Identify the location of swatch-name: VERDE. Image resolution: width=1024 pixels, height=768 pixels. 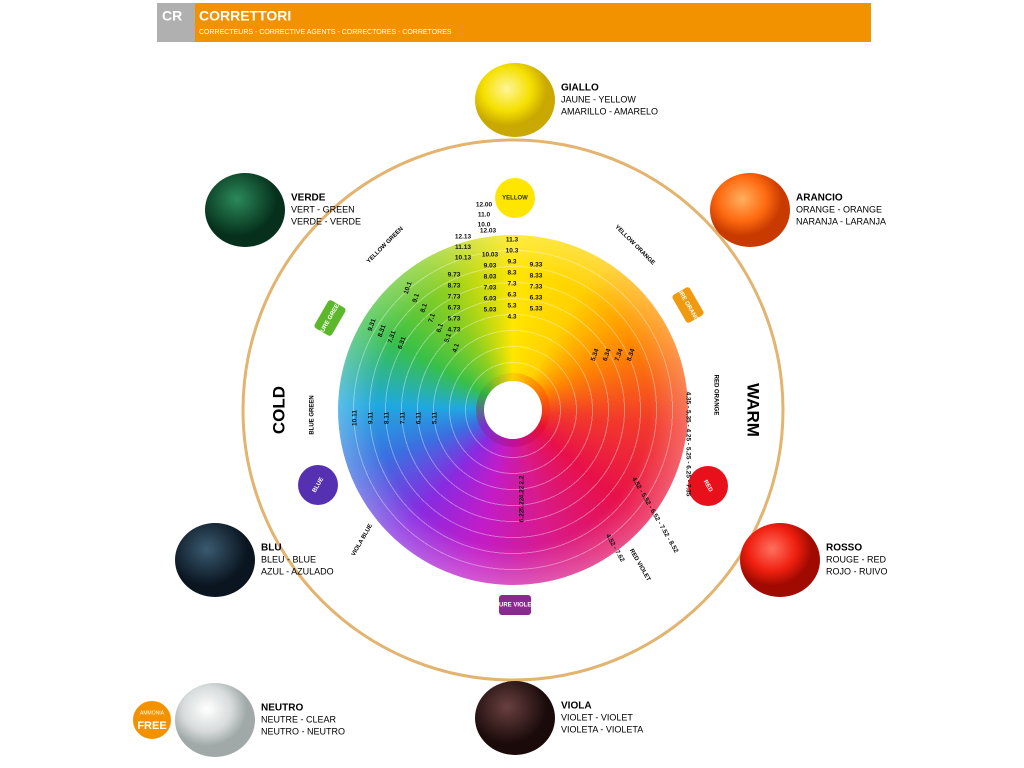
(308, 198).